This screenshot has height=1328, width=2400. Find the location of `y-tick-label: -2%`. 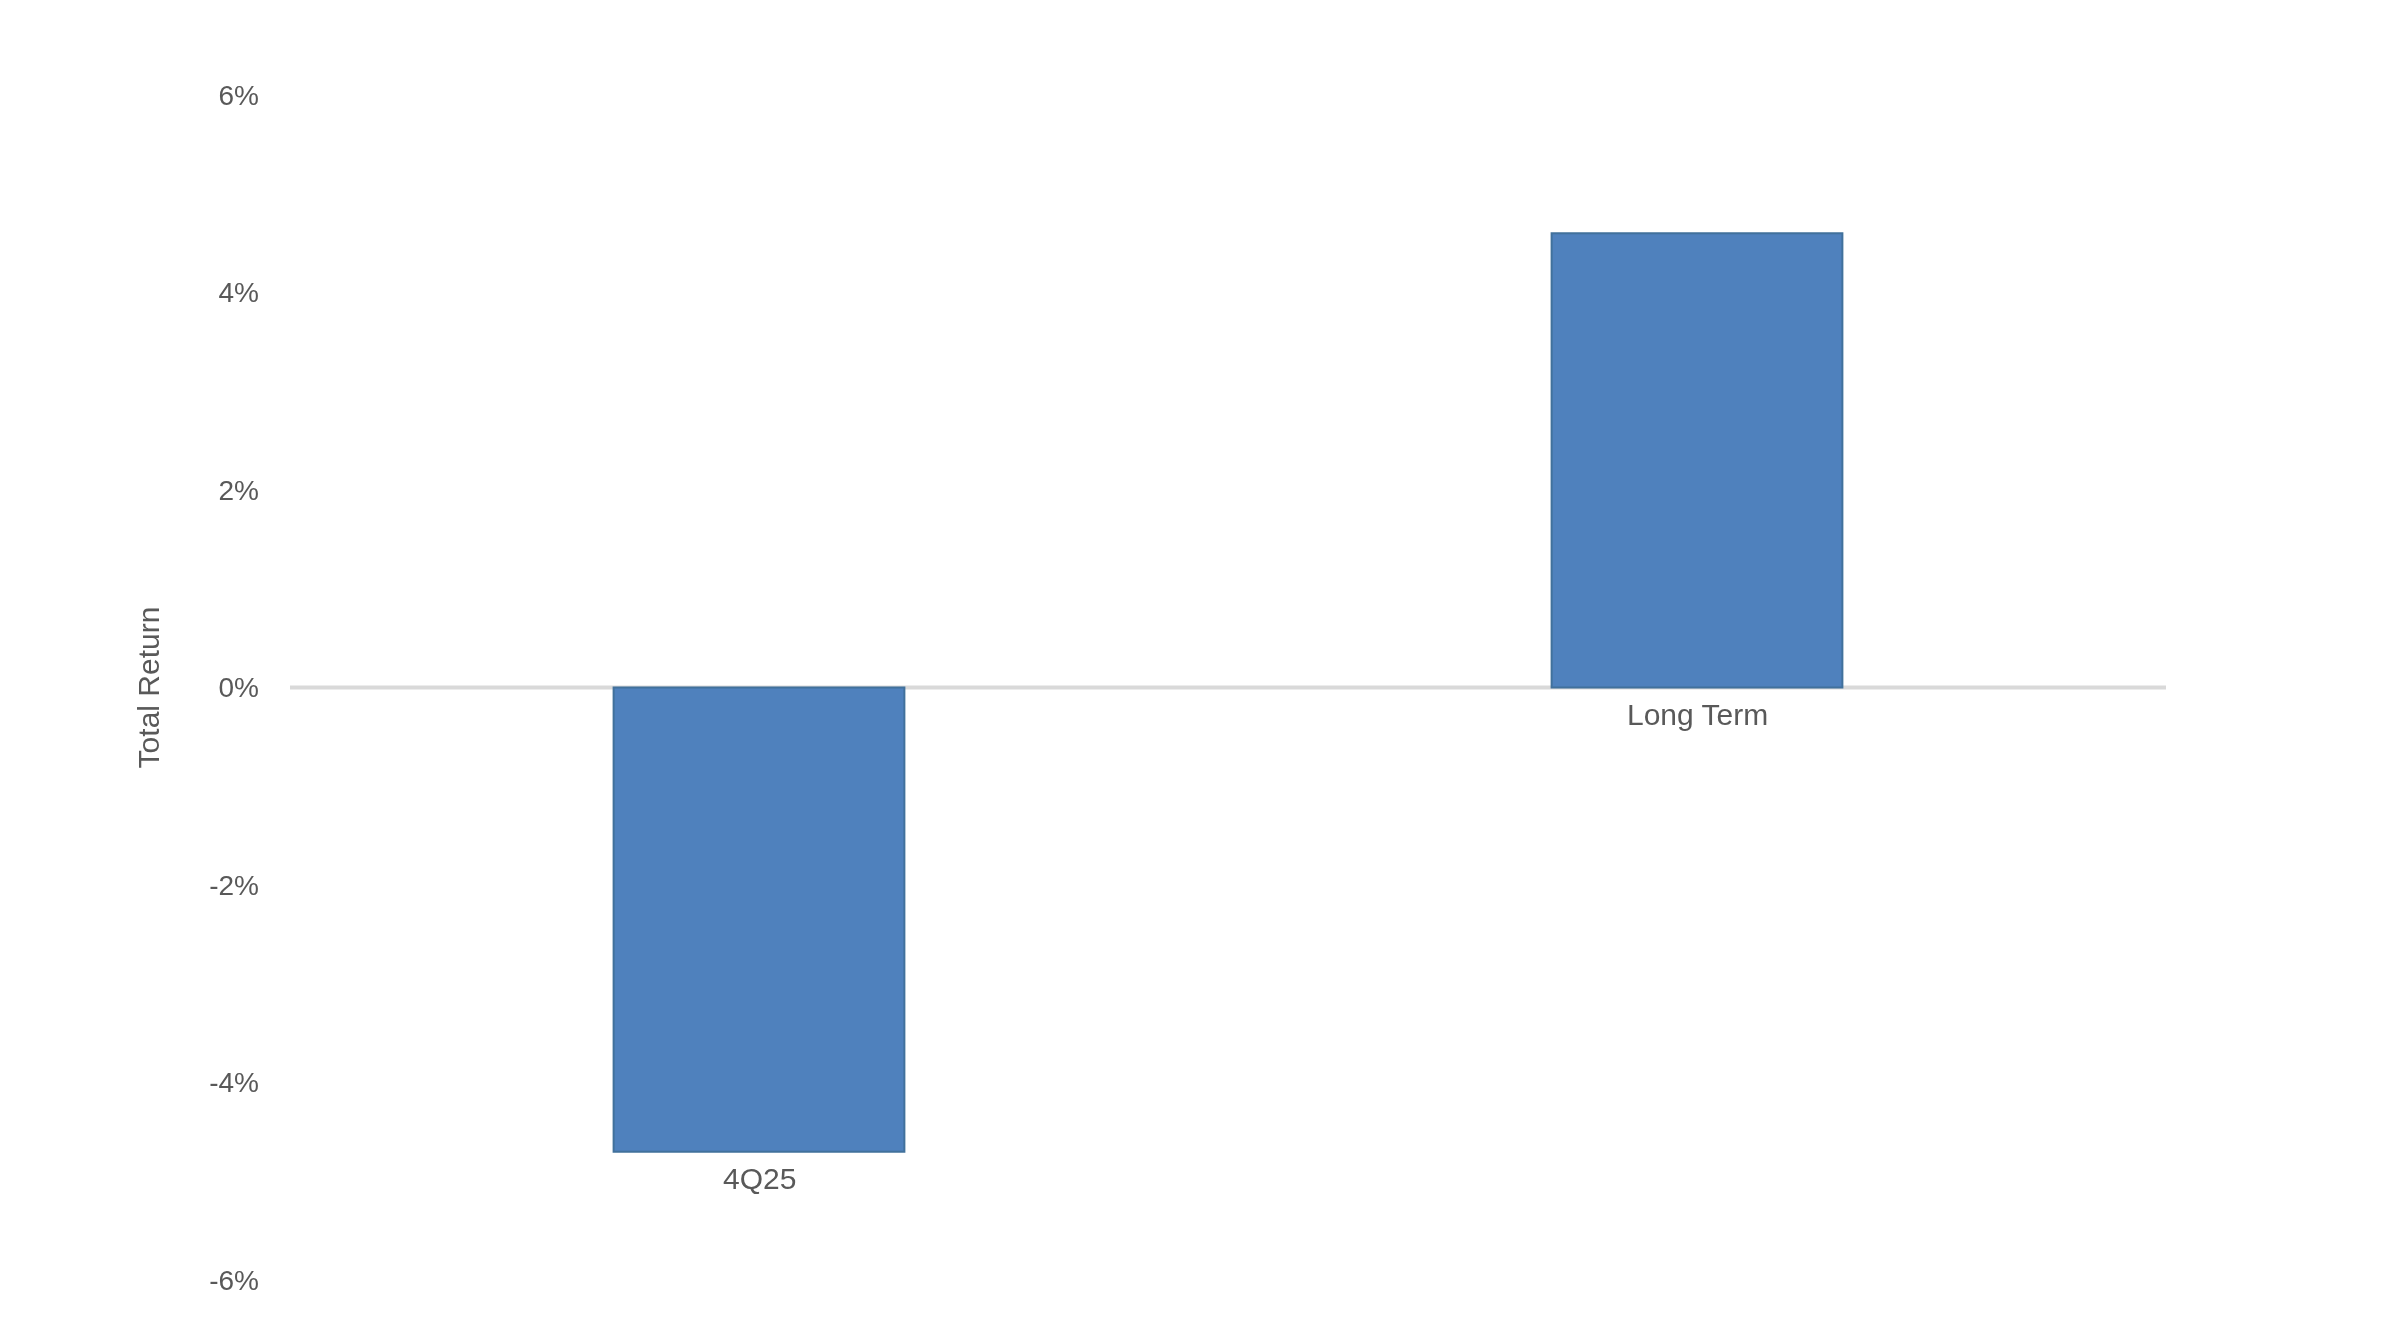

y-tick-label: -2% is located at coordinates (234, 885).